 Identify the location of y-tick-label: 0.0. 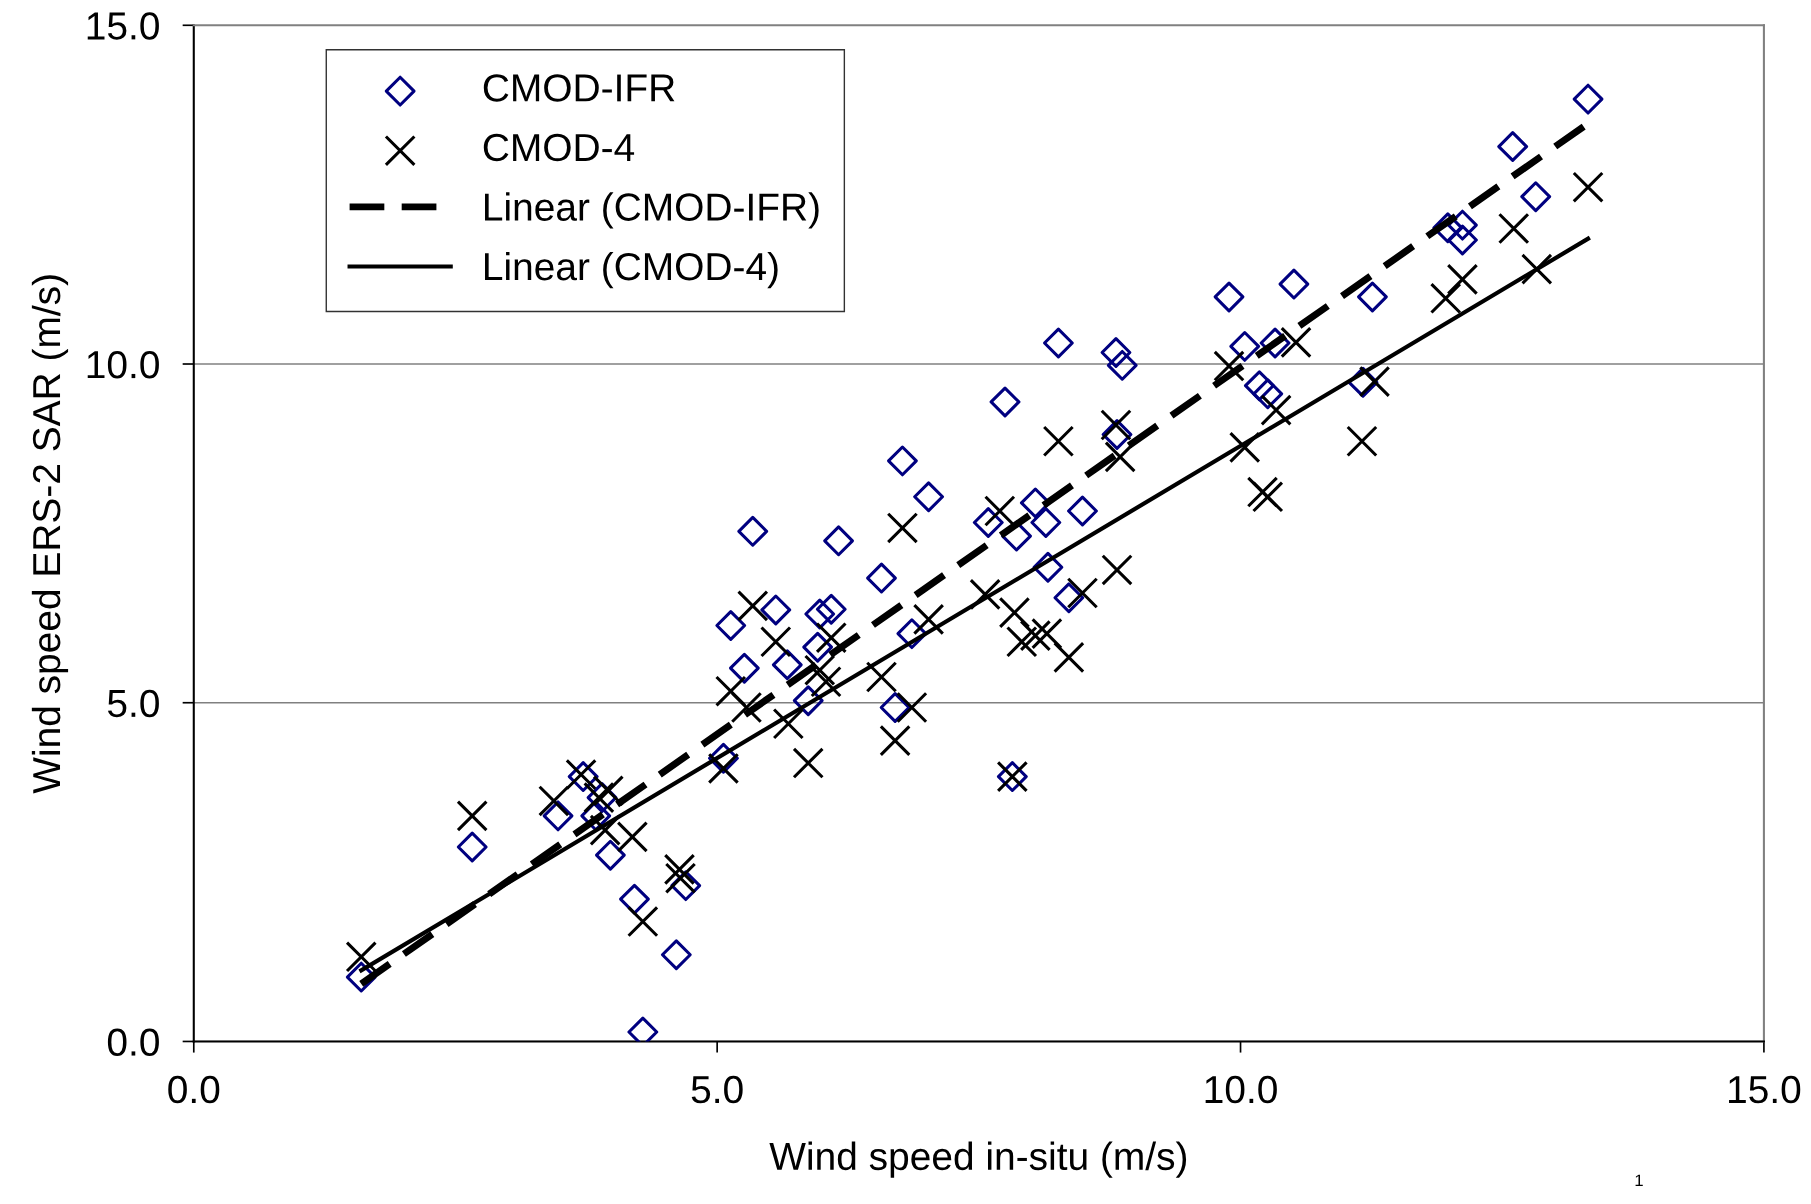
(133, 1042).